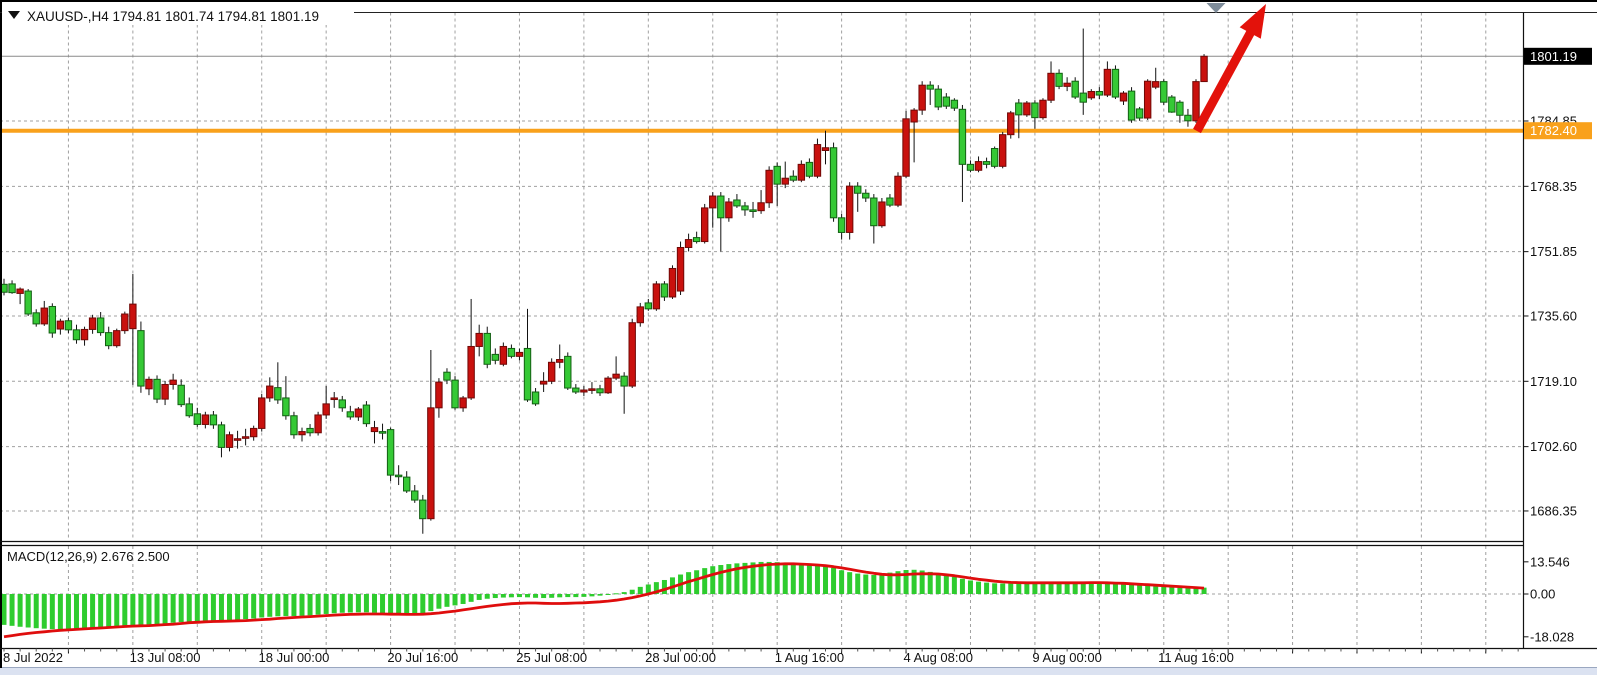  What do you see at coordinates (1225, 80) in the screenshot?
I see `trend-arrow-shaft` at bounding box center [1225, 80].